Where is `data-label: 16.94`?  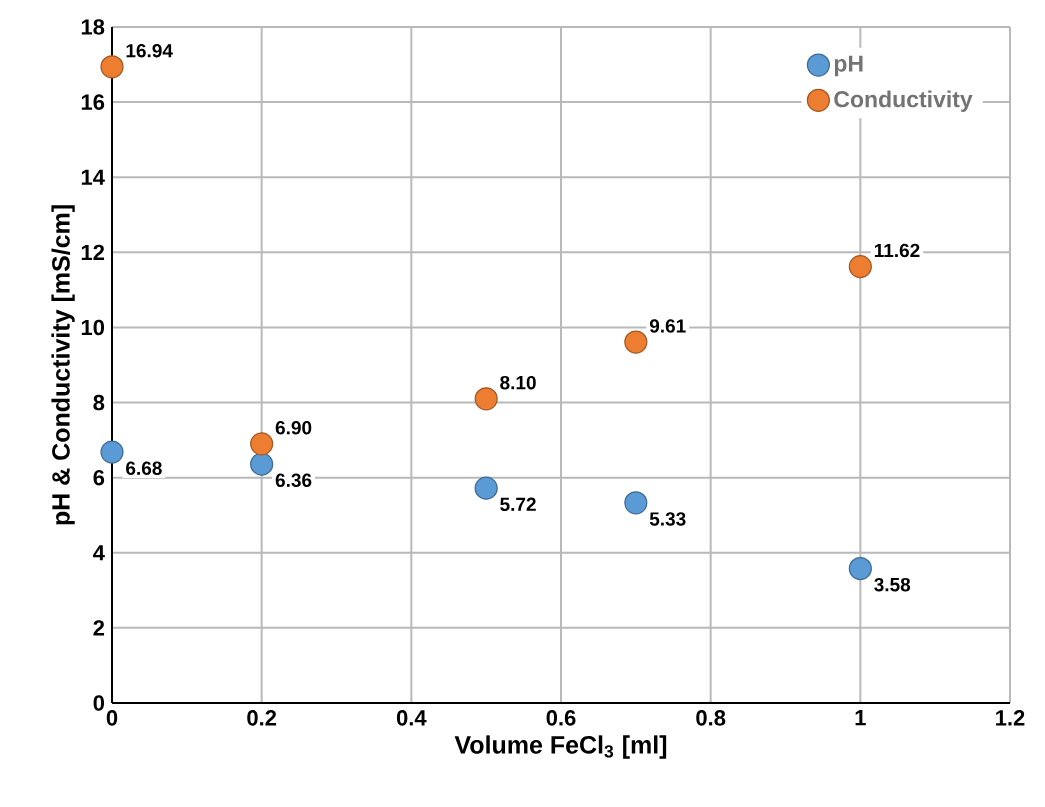
data-label: 16.94 is located at coordinates (149, 50).